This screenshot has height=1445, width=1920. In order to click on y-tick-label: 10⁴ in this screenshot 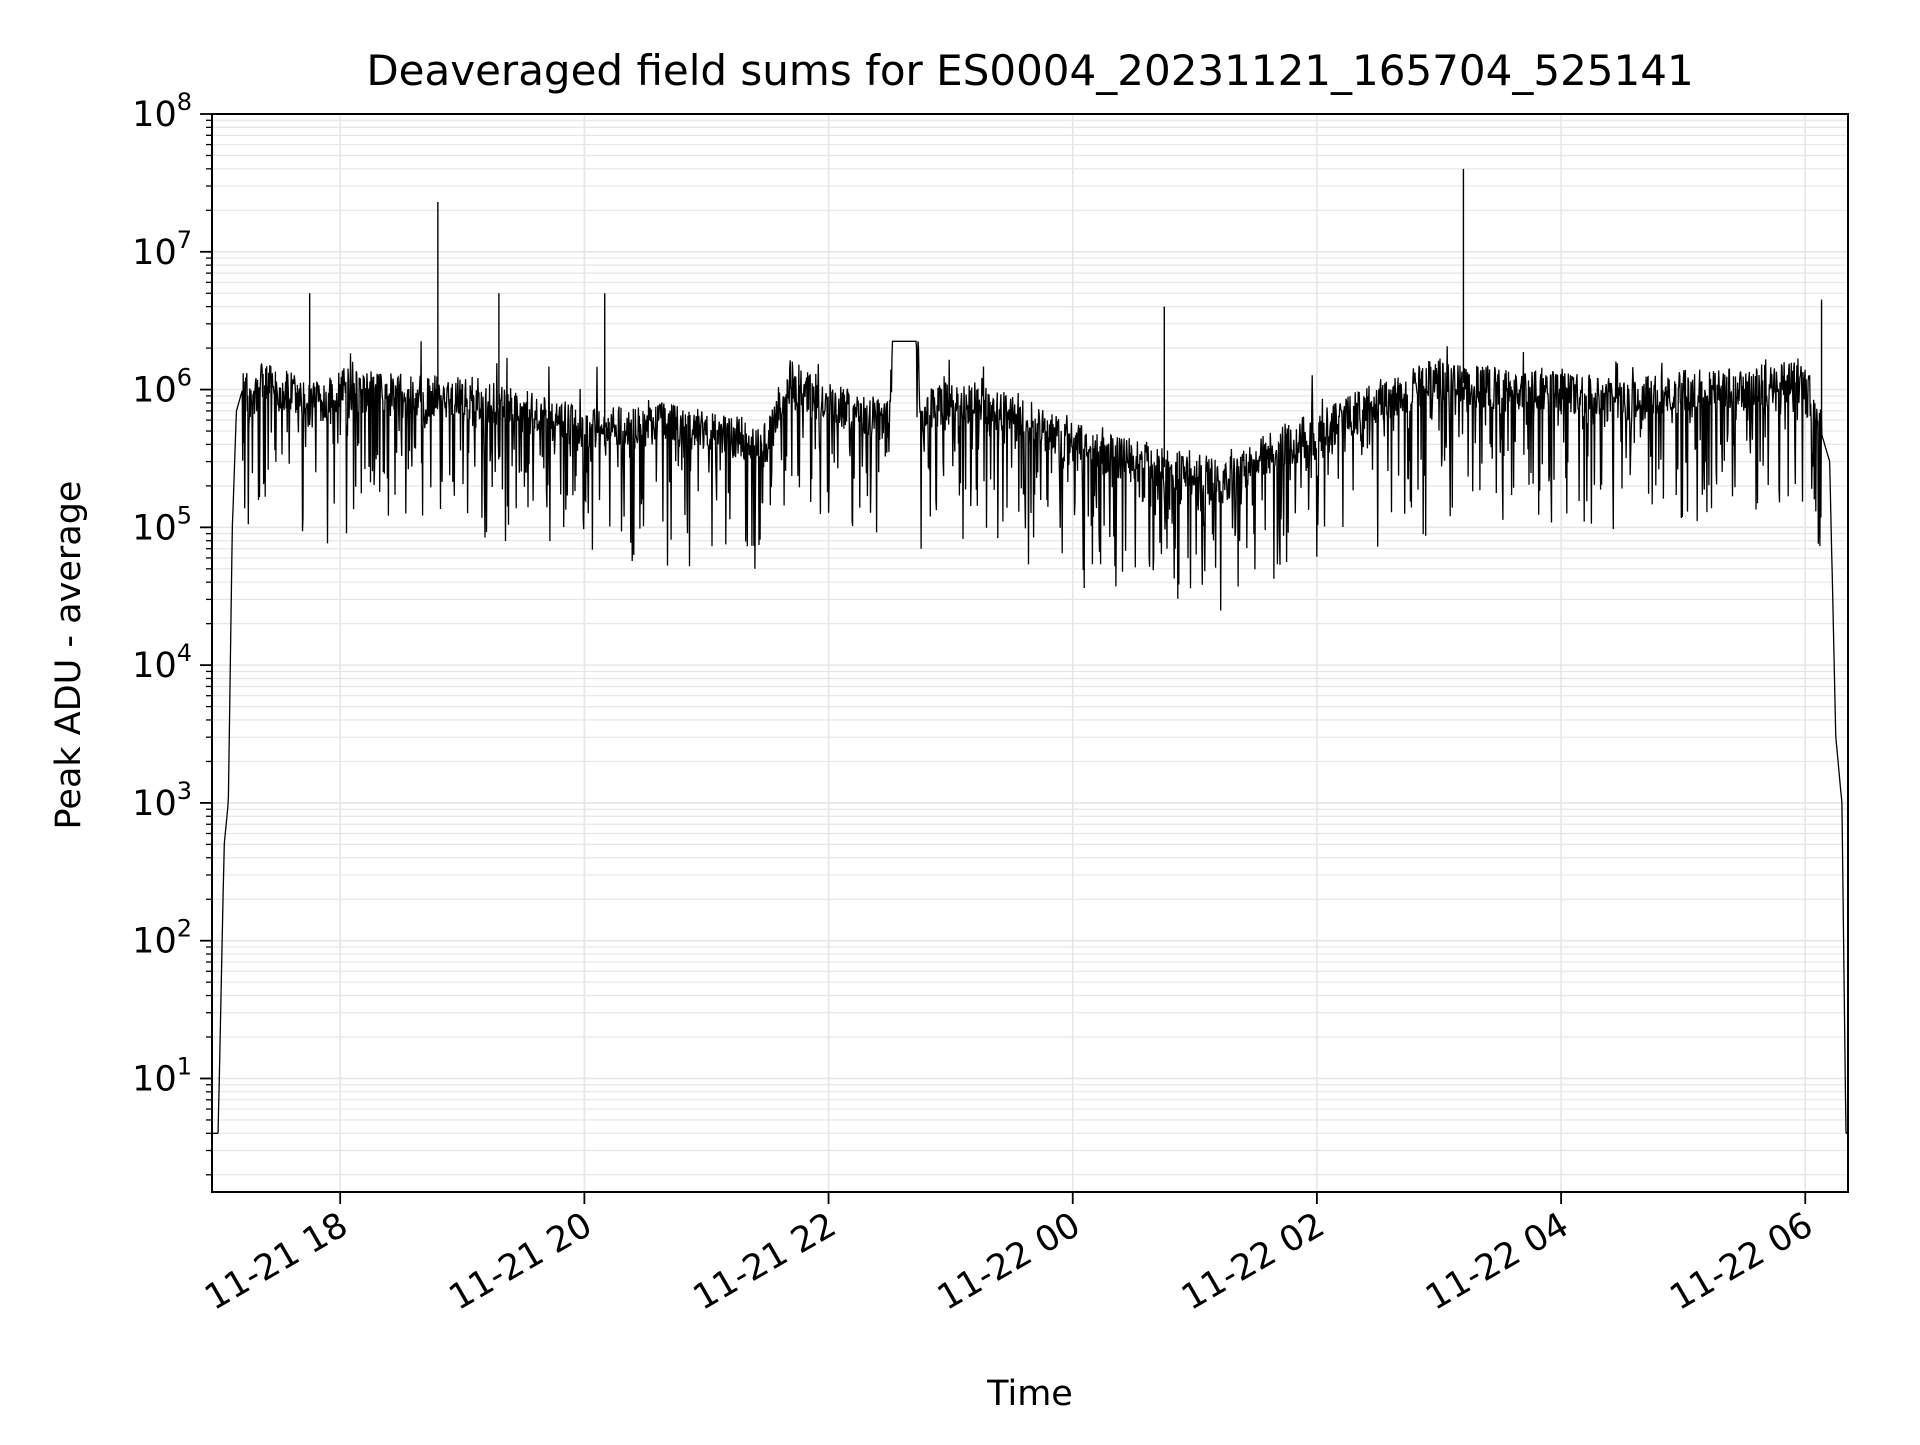, I will do `click(162, 662)`.